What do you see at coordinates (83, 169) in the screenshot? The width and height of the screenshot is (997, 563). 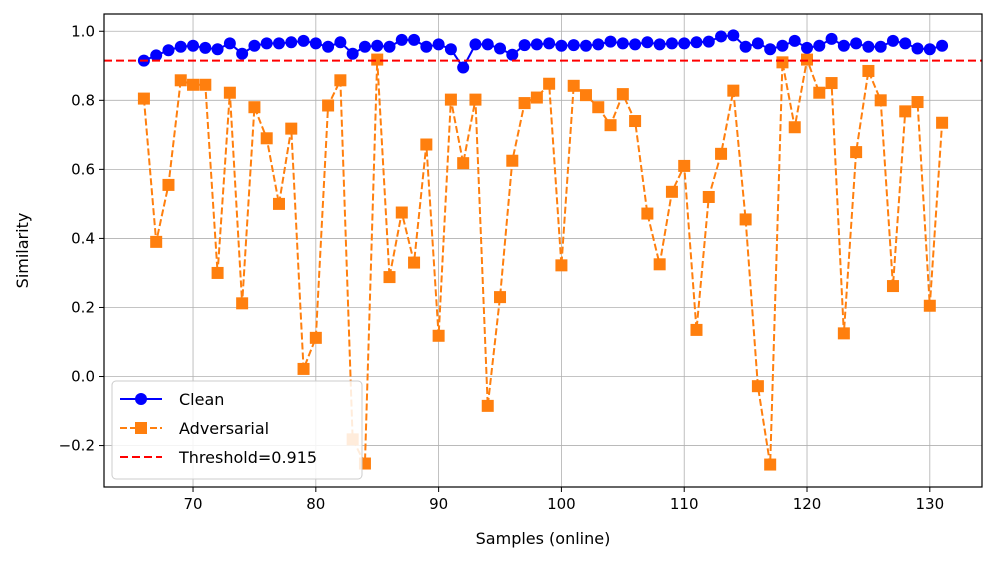 I see `y-tick-label: 0.6` at bounding box center [83, 169].